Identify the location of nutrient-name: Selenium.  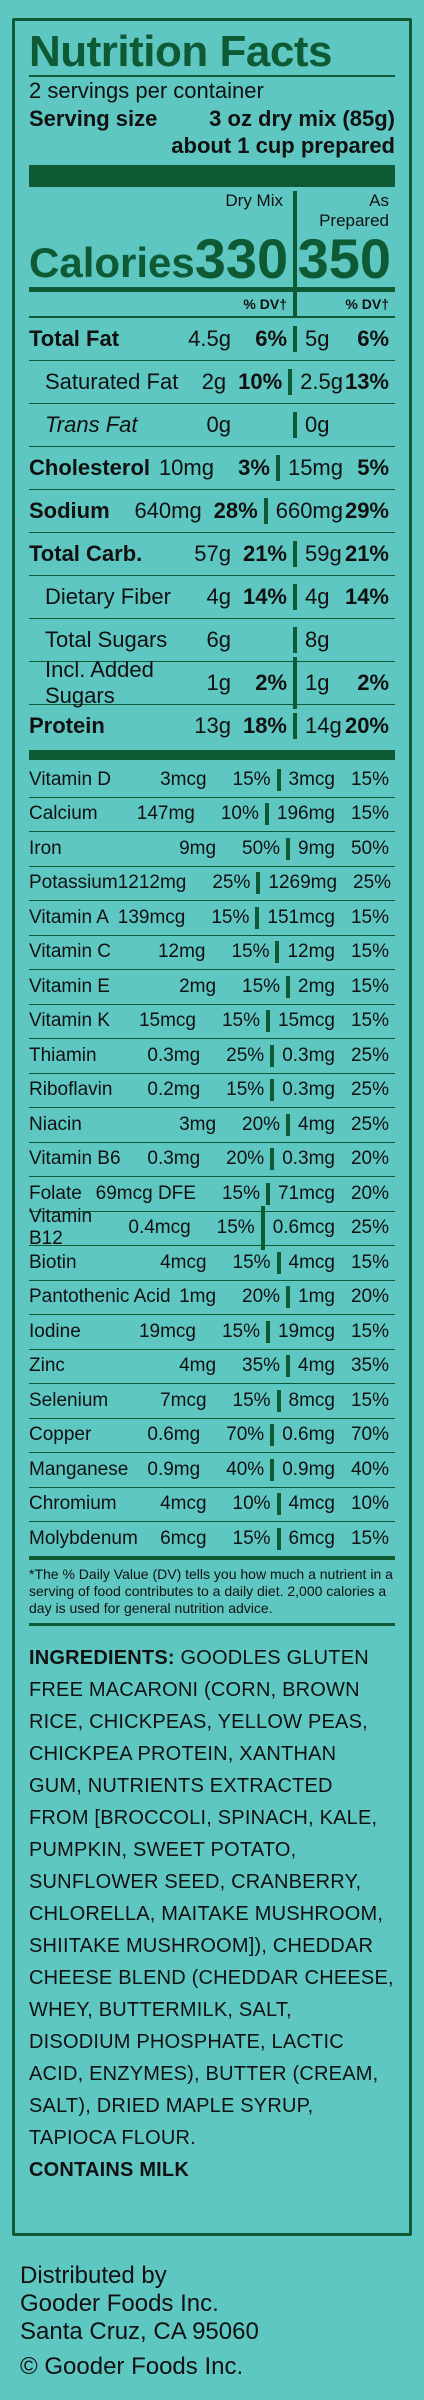
(69, 1400).